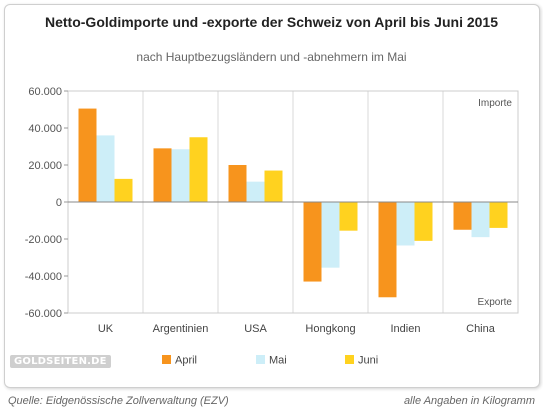  What do you see at coordinates (60, 361) in the screenshot?
I see `goldseiten-logo: GOLDSEITEN.DE` at bounding box center [60, 361].